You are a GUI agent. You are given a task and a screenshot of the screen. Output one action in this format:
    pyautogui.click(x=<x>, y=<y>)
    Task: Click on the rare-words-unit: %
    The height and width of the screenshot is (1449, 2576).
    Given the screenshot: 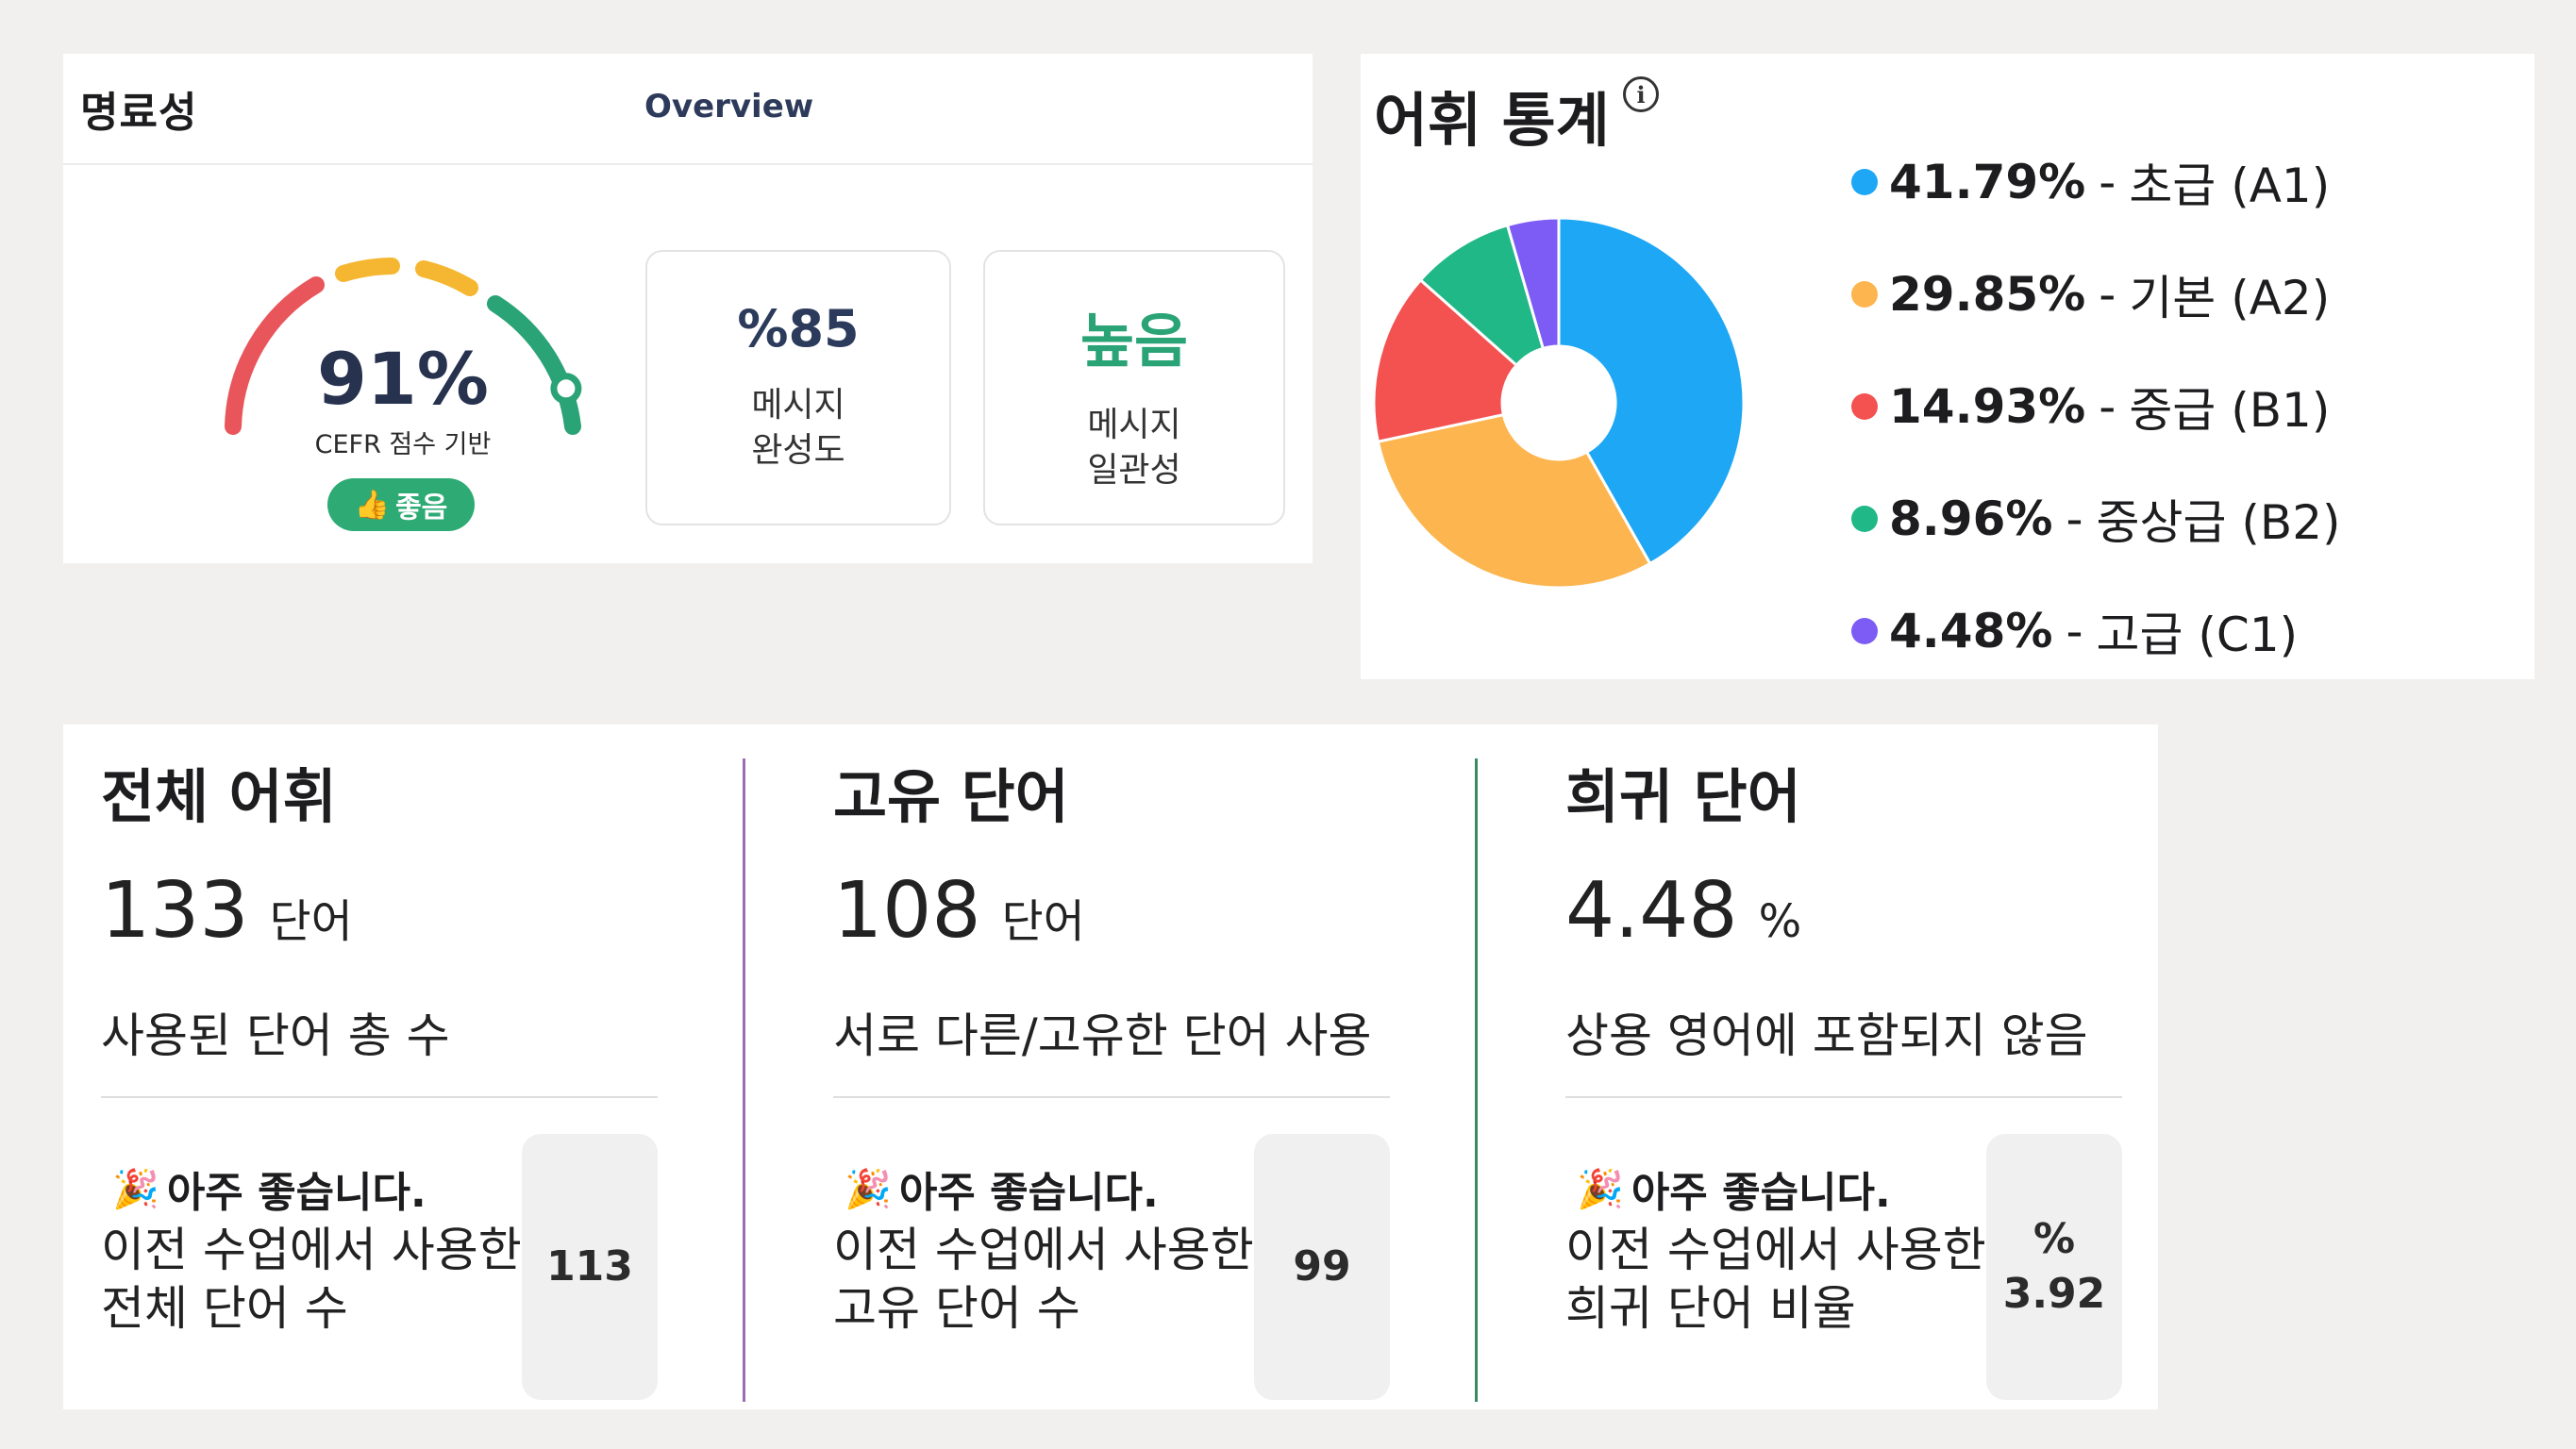 What is the action you would take?
    pyautogui.click(x=1780, y=921)
    